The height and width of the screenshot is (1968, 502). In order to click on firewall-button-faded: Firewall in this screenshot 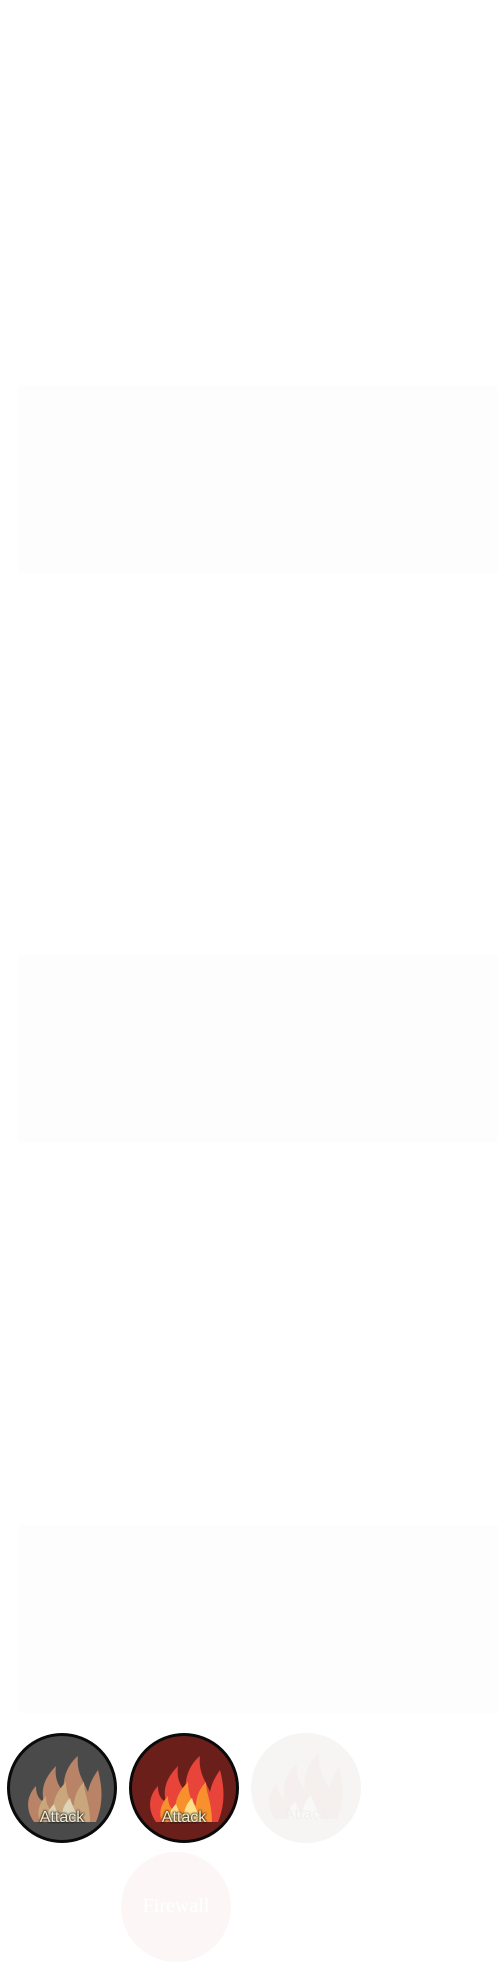, I will do `click(176, 1907)`.